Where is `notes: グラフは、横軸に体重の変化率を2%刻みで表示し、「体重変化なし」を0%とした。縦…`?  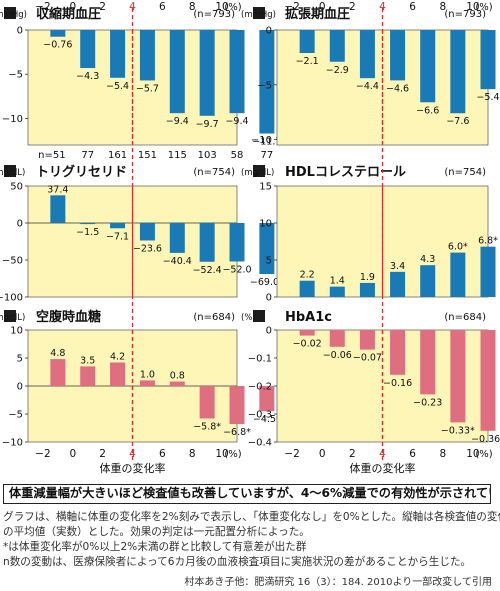
notes: グラフは、横軸に体重の変化率を2%刻みで表示し、「体重変化なし」を0%とした。縦… is located at coordinates (251, 540).